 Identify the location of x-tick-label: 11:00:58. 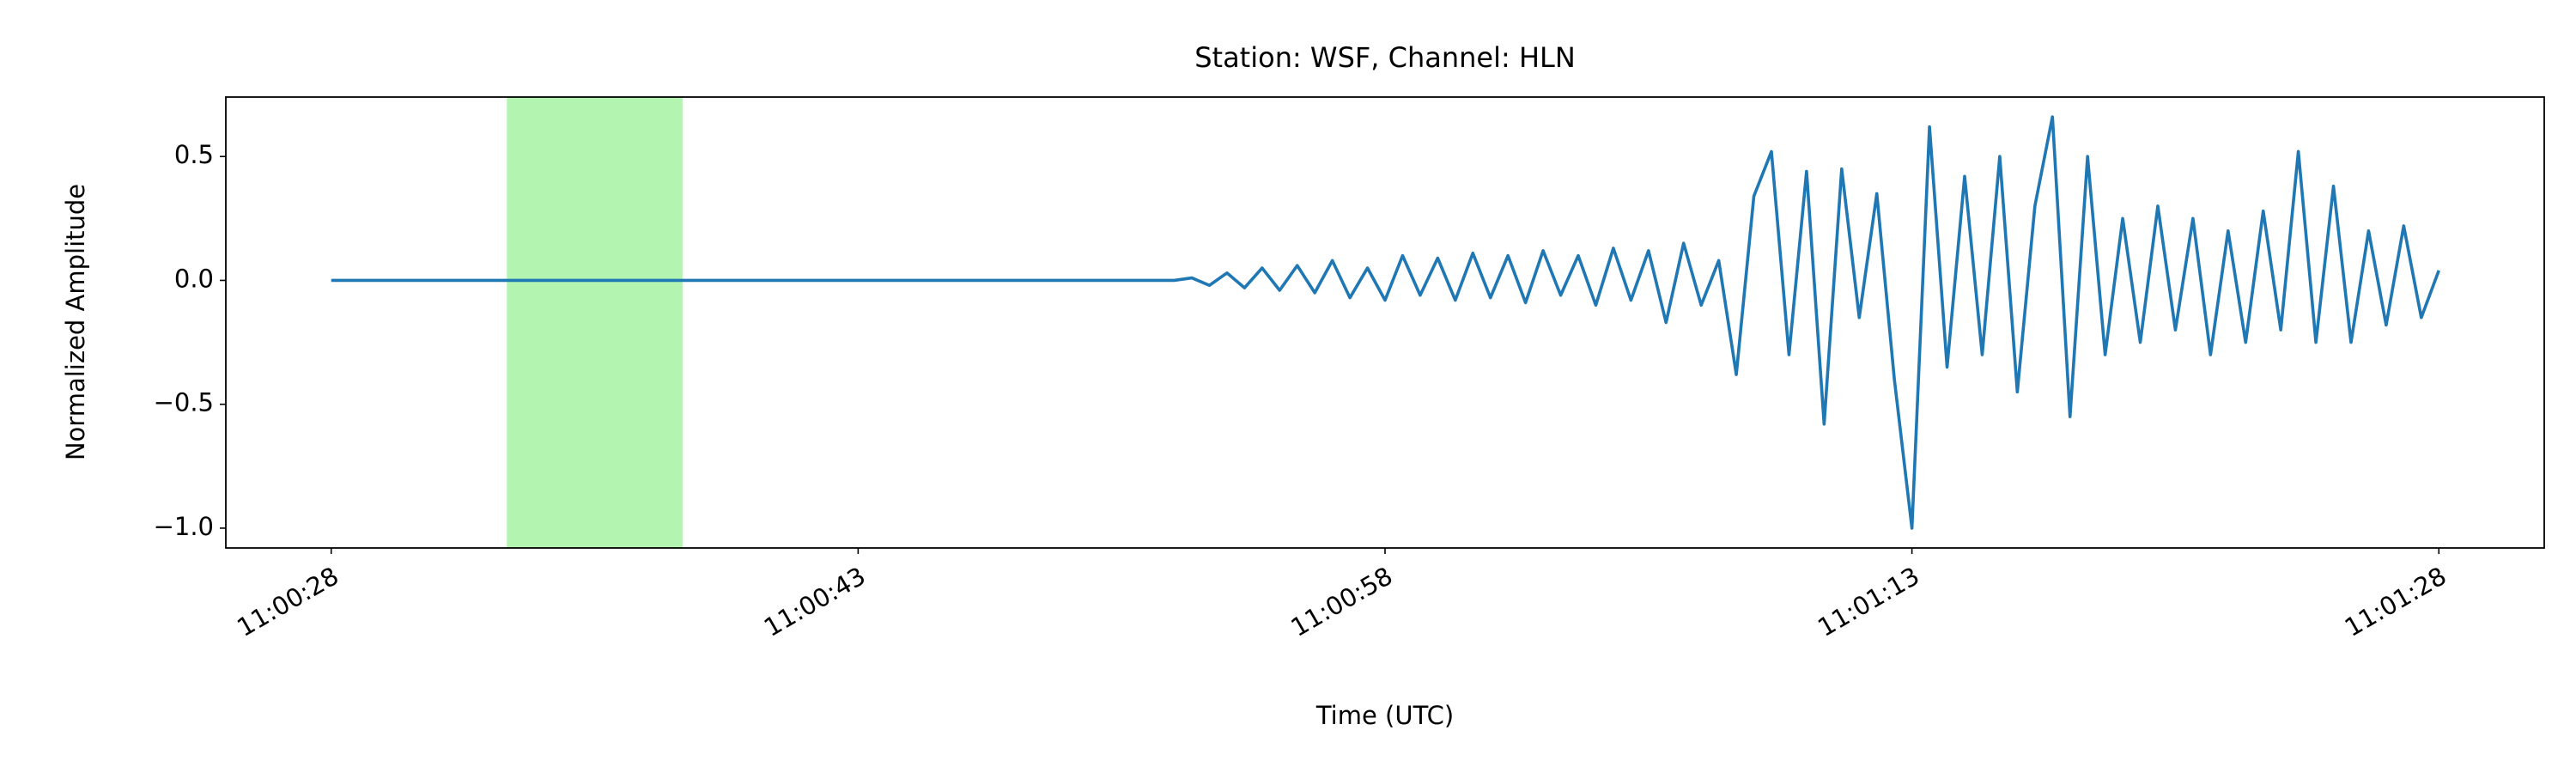
(1341, 601).